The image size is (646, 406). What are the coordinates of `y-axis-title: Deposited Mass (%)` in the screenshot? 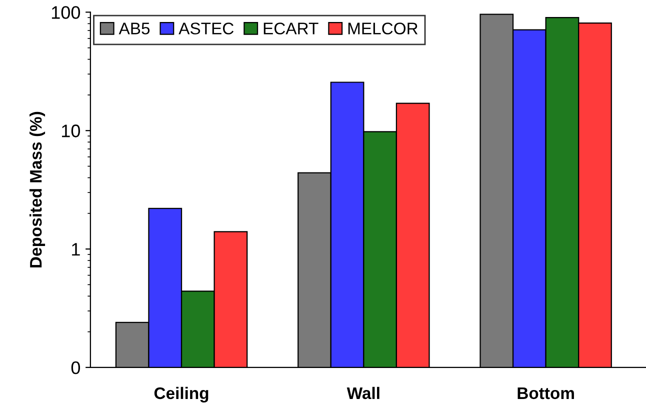 It's located at (38, 190).